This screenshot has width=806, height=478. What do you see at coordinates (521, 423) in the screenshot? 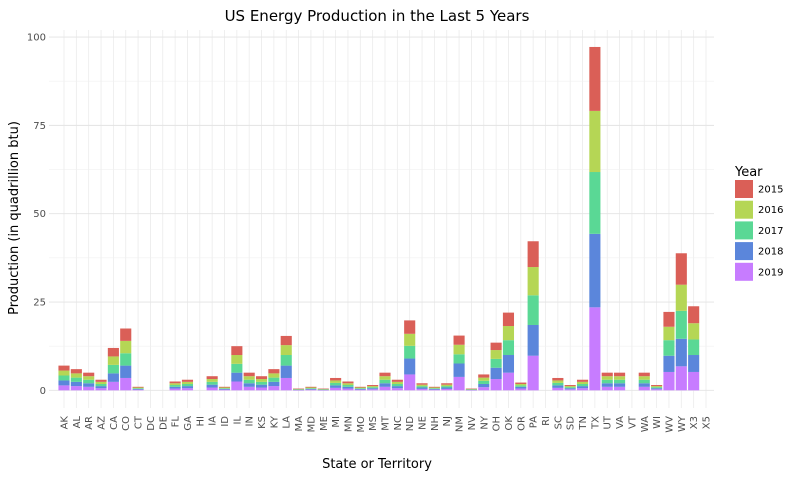
I see `x-tick-label: OR` at bounding box center [521, 423].